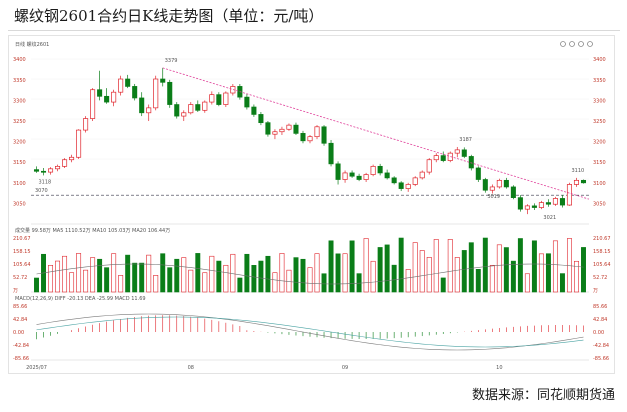  I want to click on macd-tick-left: 42.84, so click(20, 320).